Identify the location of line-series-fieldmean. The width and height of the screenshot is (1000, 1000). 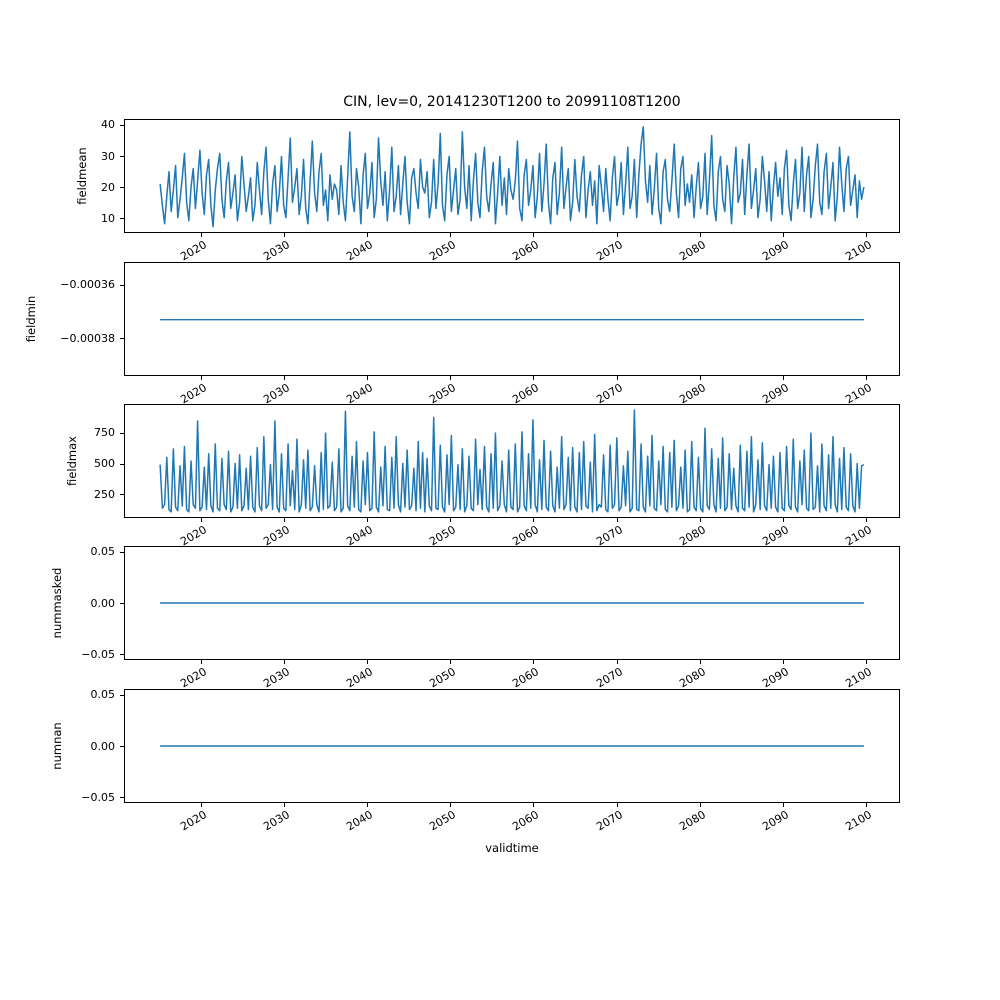
(512, 177).